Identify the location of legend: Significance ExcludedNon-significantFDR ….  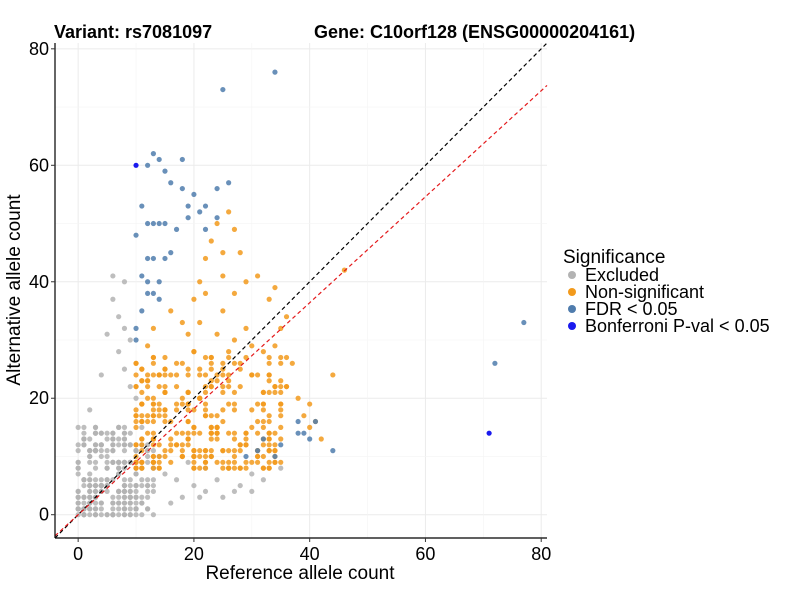
(666, 291).